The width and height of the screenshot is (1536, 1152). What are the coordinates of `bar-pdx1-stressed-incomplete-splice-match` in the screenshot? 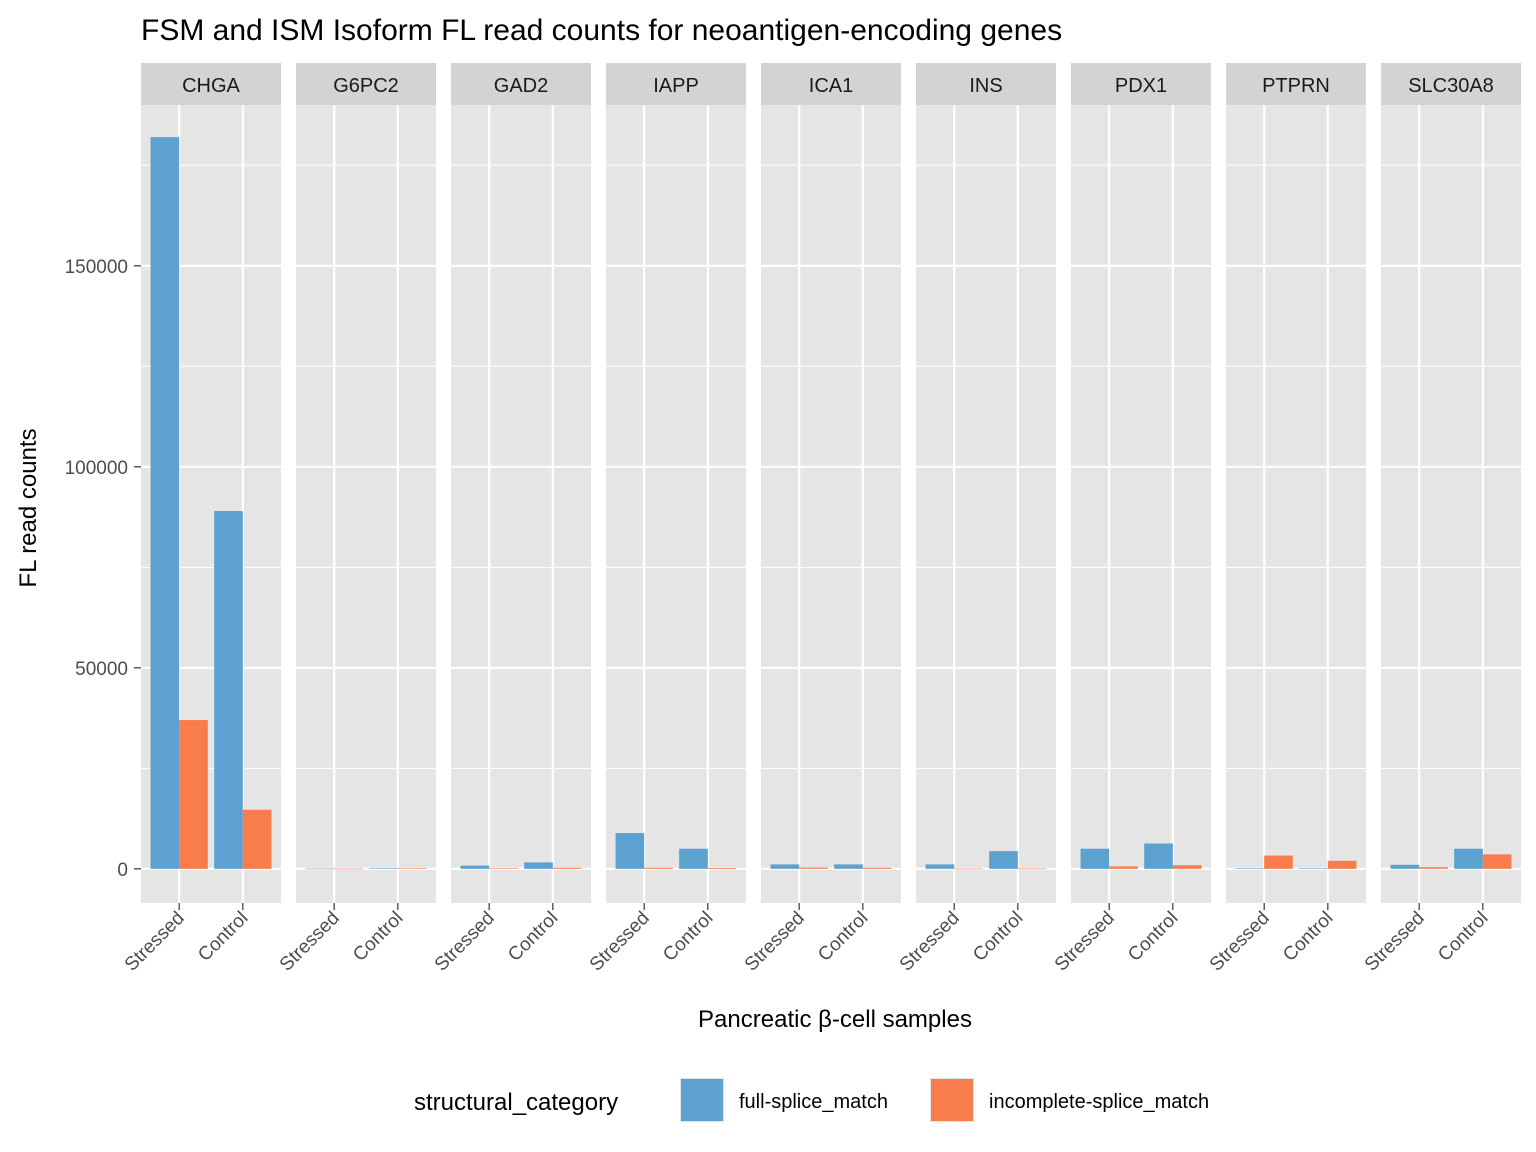 It's located at (1123, 867).